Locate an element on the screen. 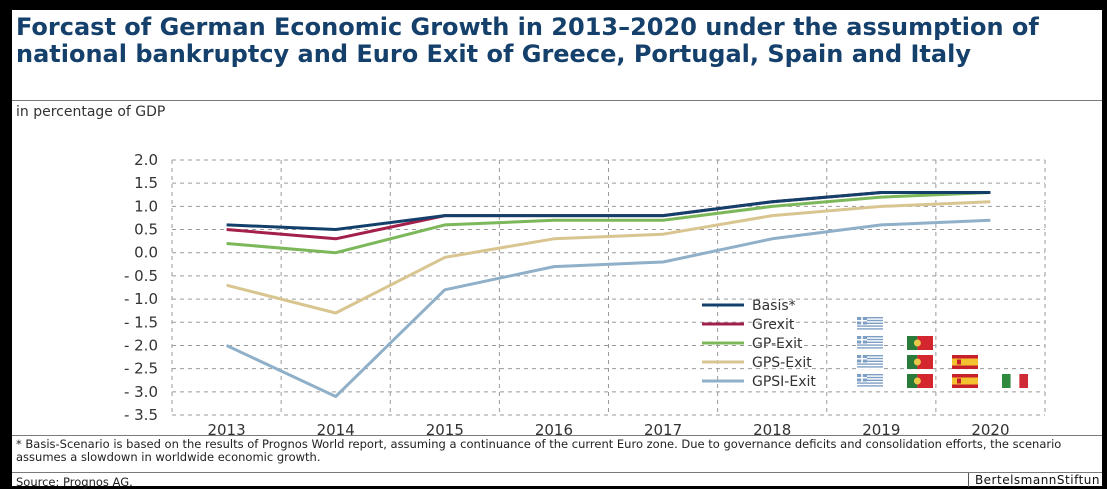 The height and width of the screenshot is (489, 1107). source-note: Source: Prognos AG. is located at coordinates (74, 482).